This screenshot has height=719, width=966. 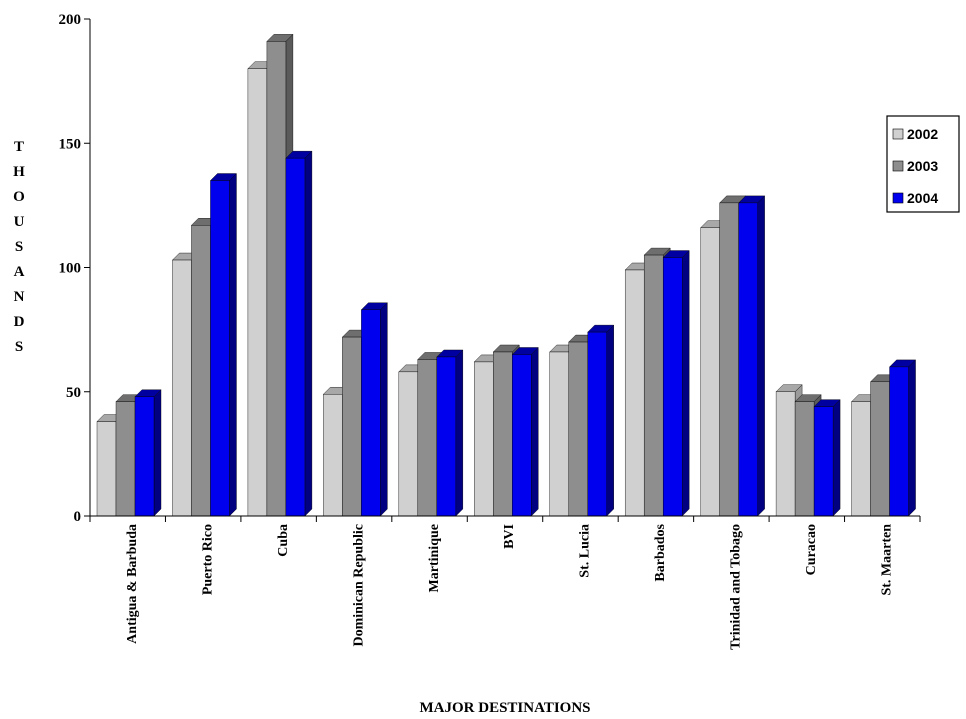 What do you see at coordinates (811, 549) in the screenshot?
I see `x-category-label: Curacao` at bounding box center [811, 549].